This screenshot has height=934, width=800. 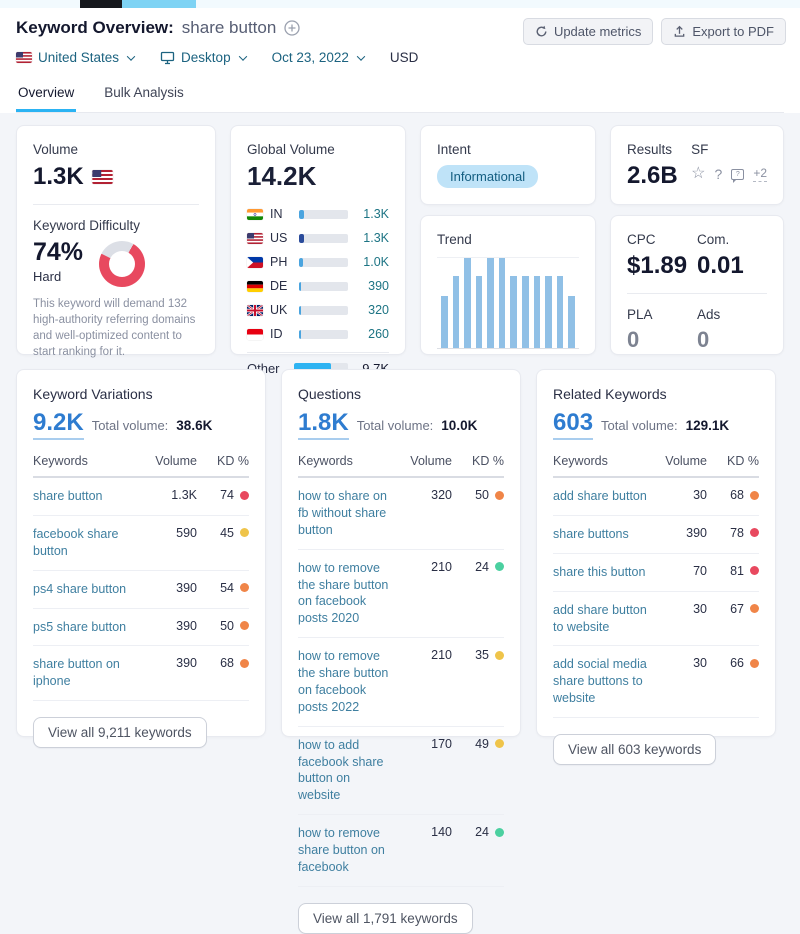 What do you see at coordinates (76, 57) in the screenshot?
I see `country-filter: United States` at bounding box center [76, 57].